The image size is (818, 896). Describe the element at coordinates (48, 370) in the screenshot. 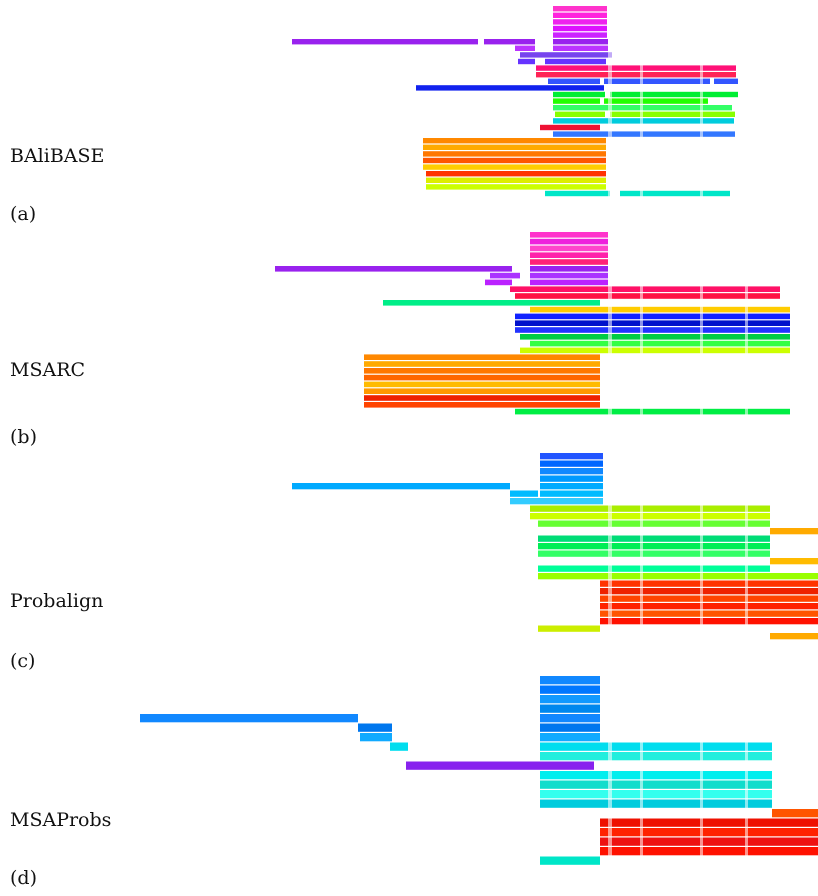

I see `panel-name: MSARC` at that location.